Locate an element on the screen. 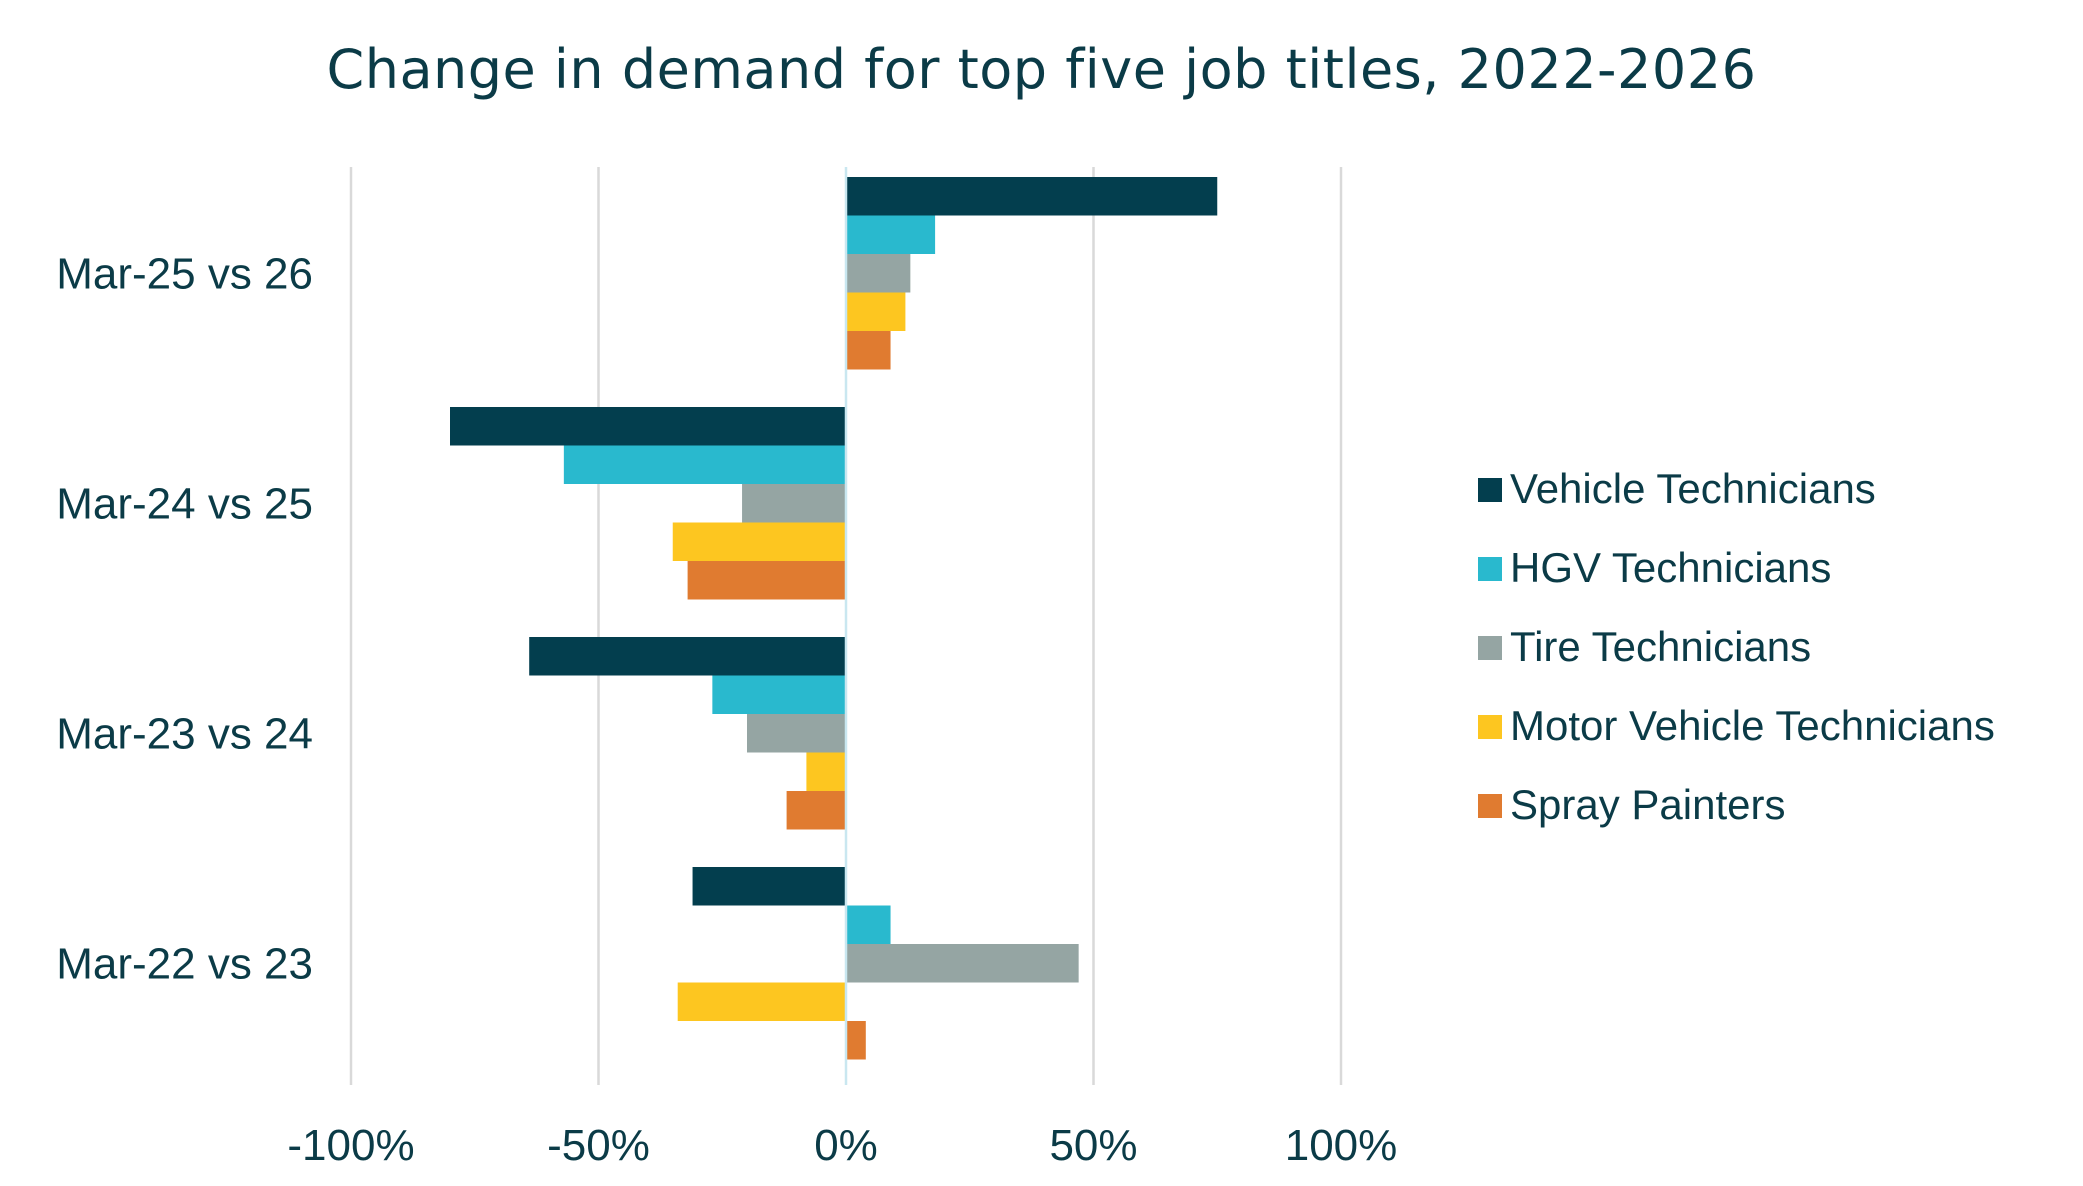  legend-label: Tire Technicians is located at coordinates (1660, 646).